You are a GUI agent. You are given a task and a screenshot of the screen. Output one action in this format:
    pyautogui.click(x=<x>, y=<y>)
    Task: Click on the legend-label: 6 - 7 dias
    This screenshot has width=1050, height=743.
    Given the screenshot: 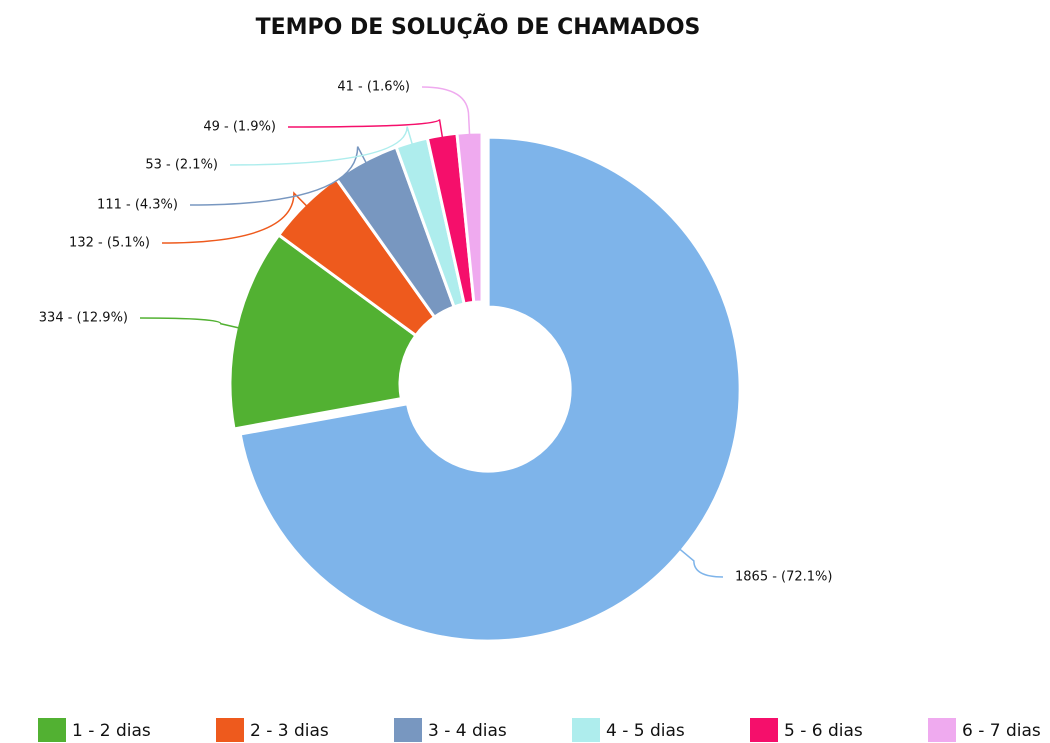 What is the action you would take?
    pyautogui.click(x=1001, y=731)
    